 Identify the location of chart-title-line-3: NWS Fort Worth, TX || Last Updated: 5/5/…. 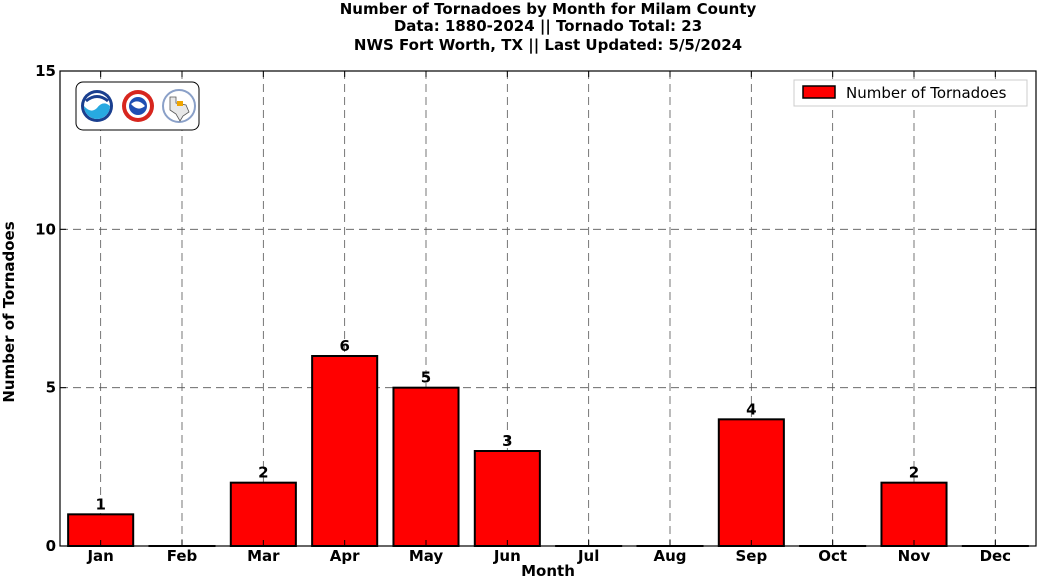
(548, 45).